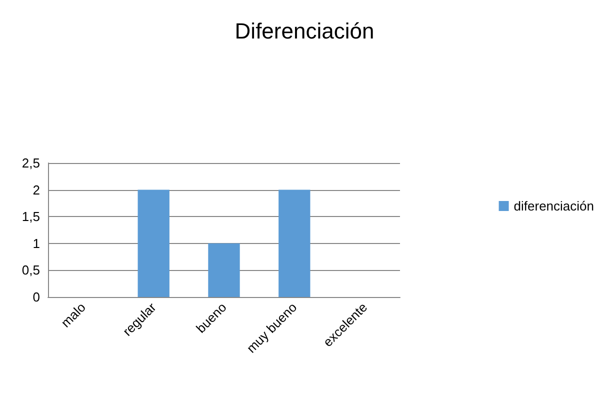 The width and height of the screenshot is (609, 412). I want to click on y-tick-label: 2, so click(36, 190).